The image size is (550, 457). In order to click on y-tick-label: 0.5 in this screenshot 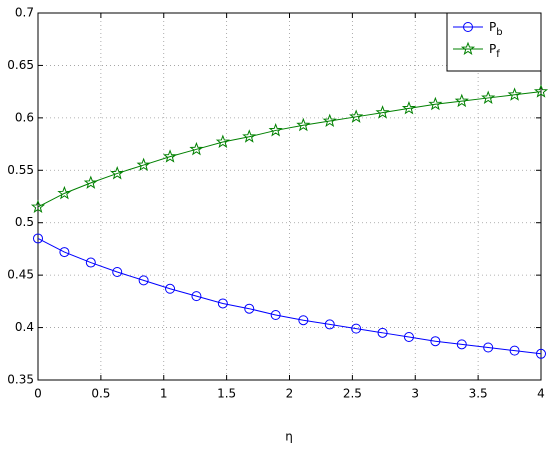, I will do `click(24, 222)`.